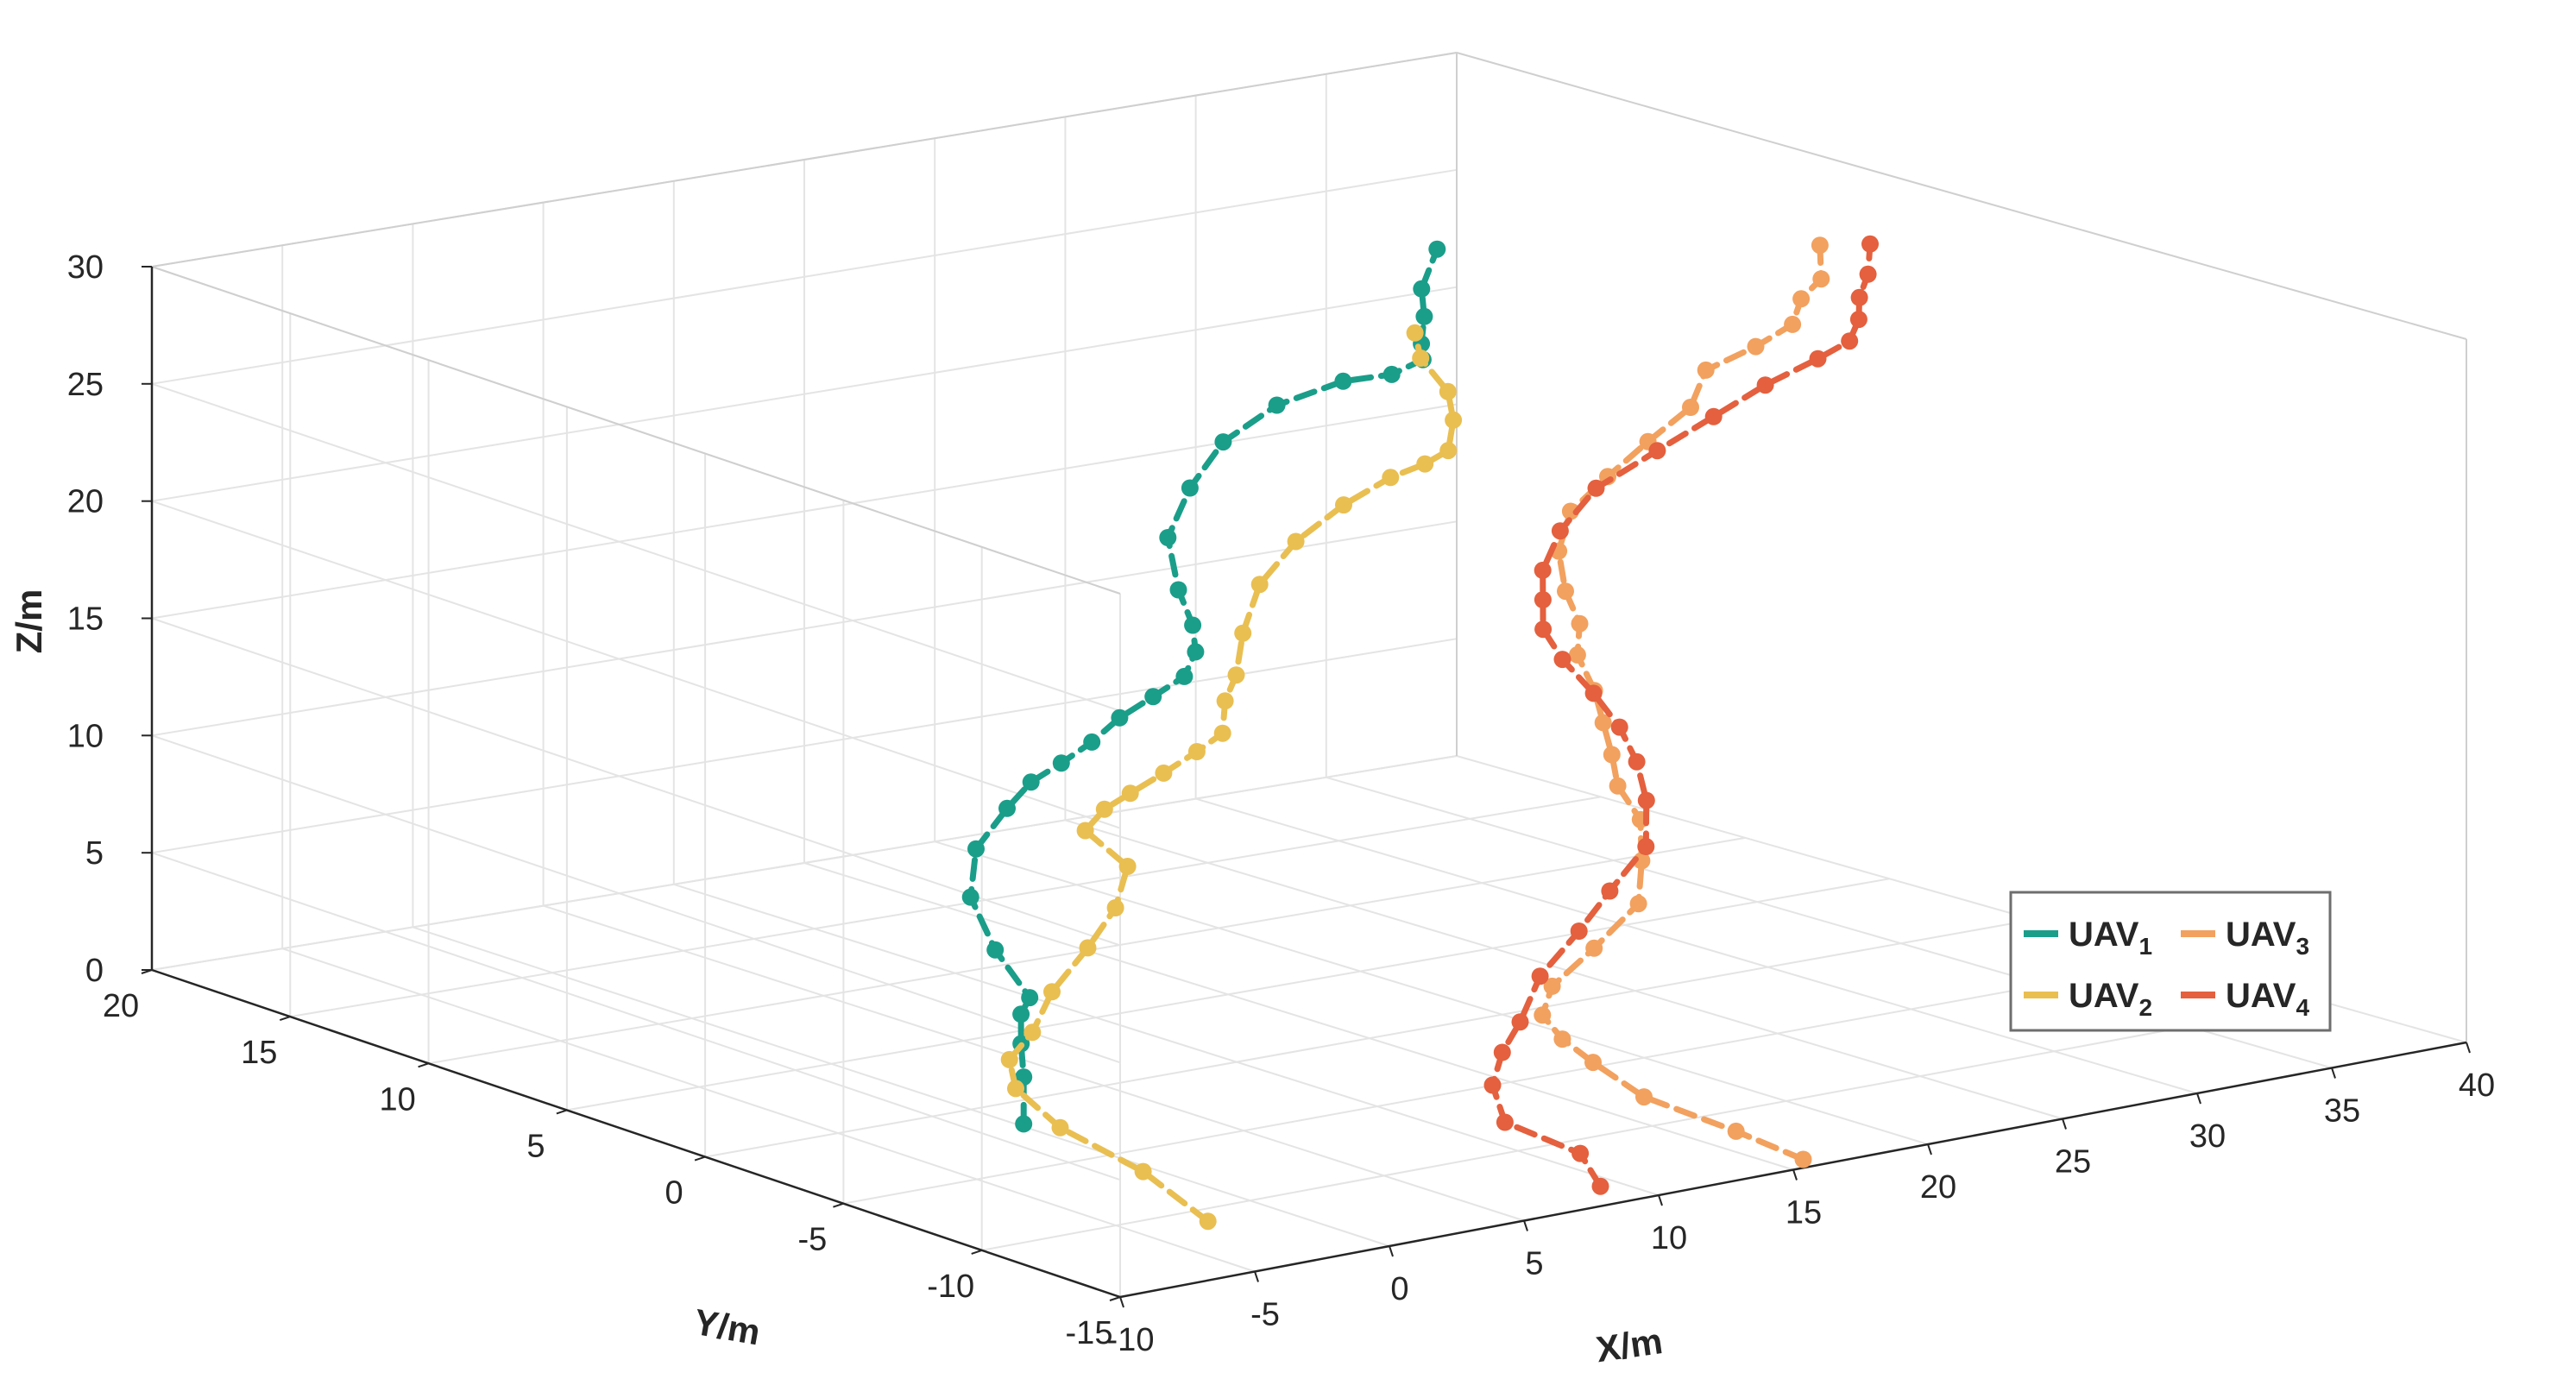 The image size is (2576, 1379). I want to click on z-tick-label: 10, so click(85, 736).